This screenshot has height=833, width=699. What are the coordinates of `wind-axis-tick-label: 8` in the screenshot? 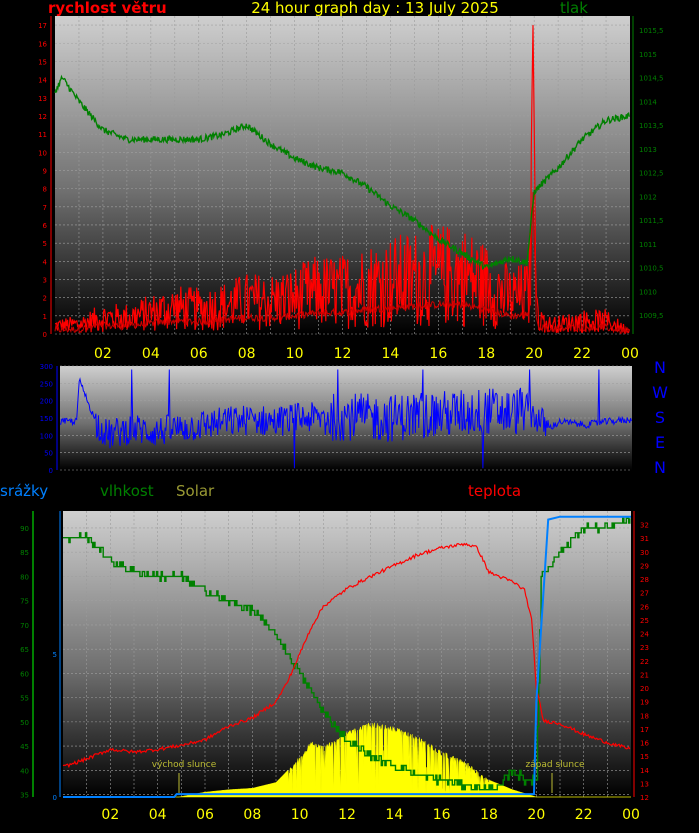 It's located at (45, 190).